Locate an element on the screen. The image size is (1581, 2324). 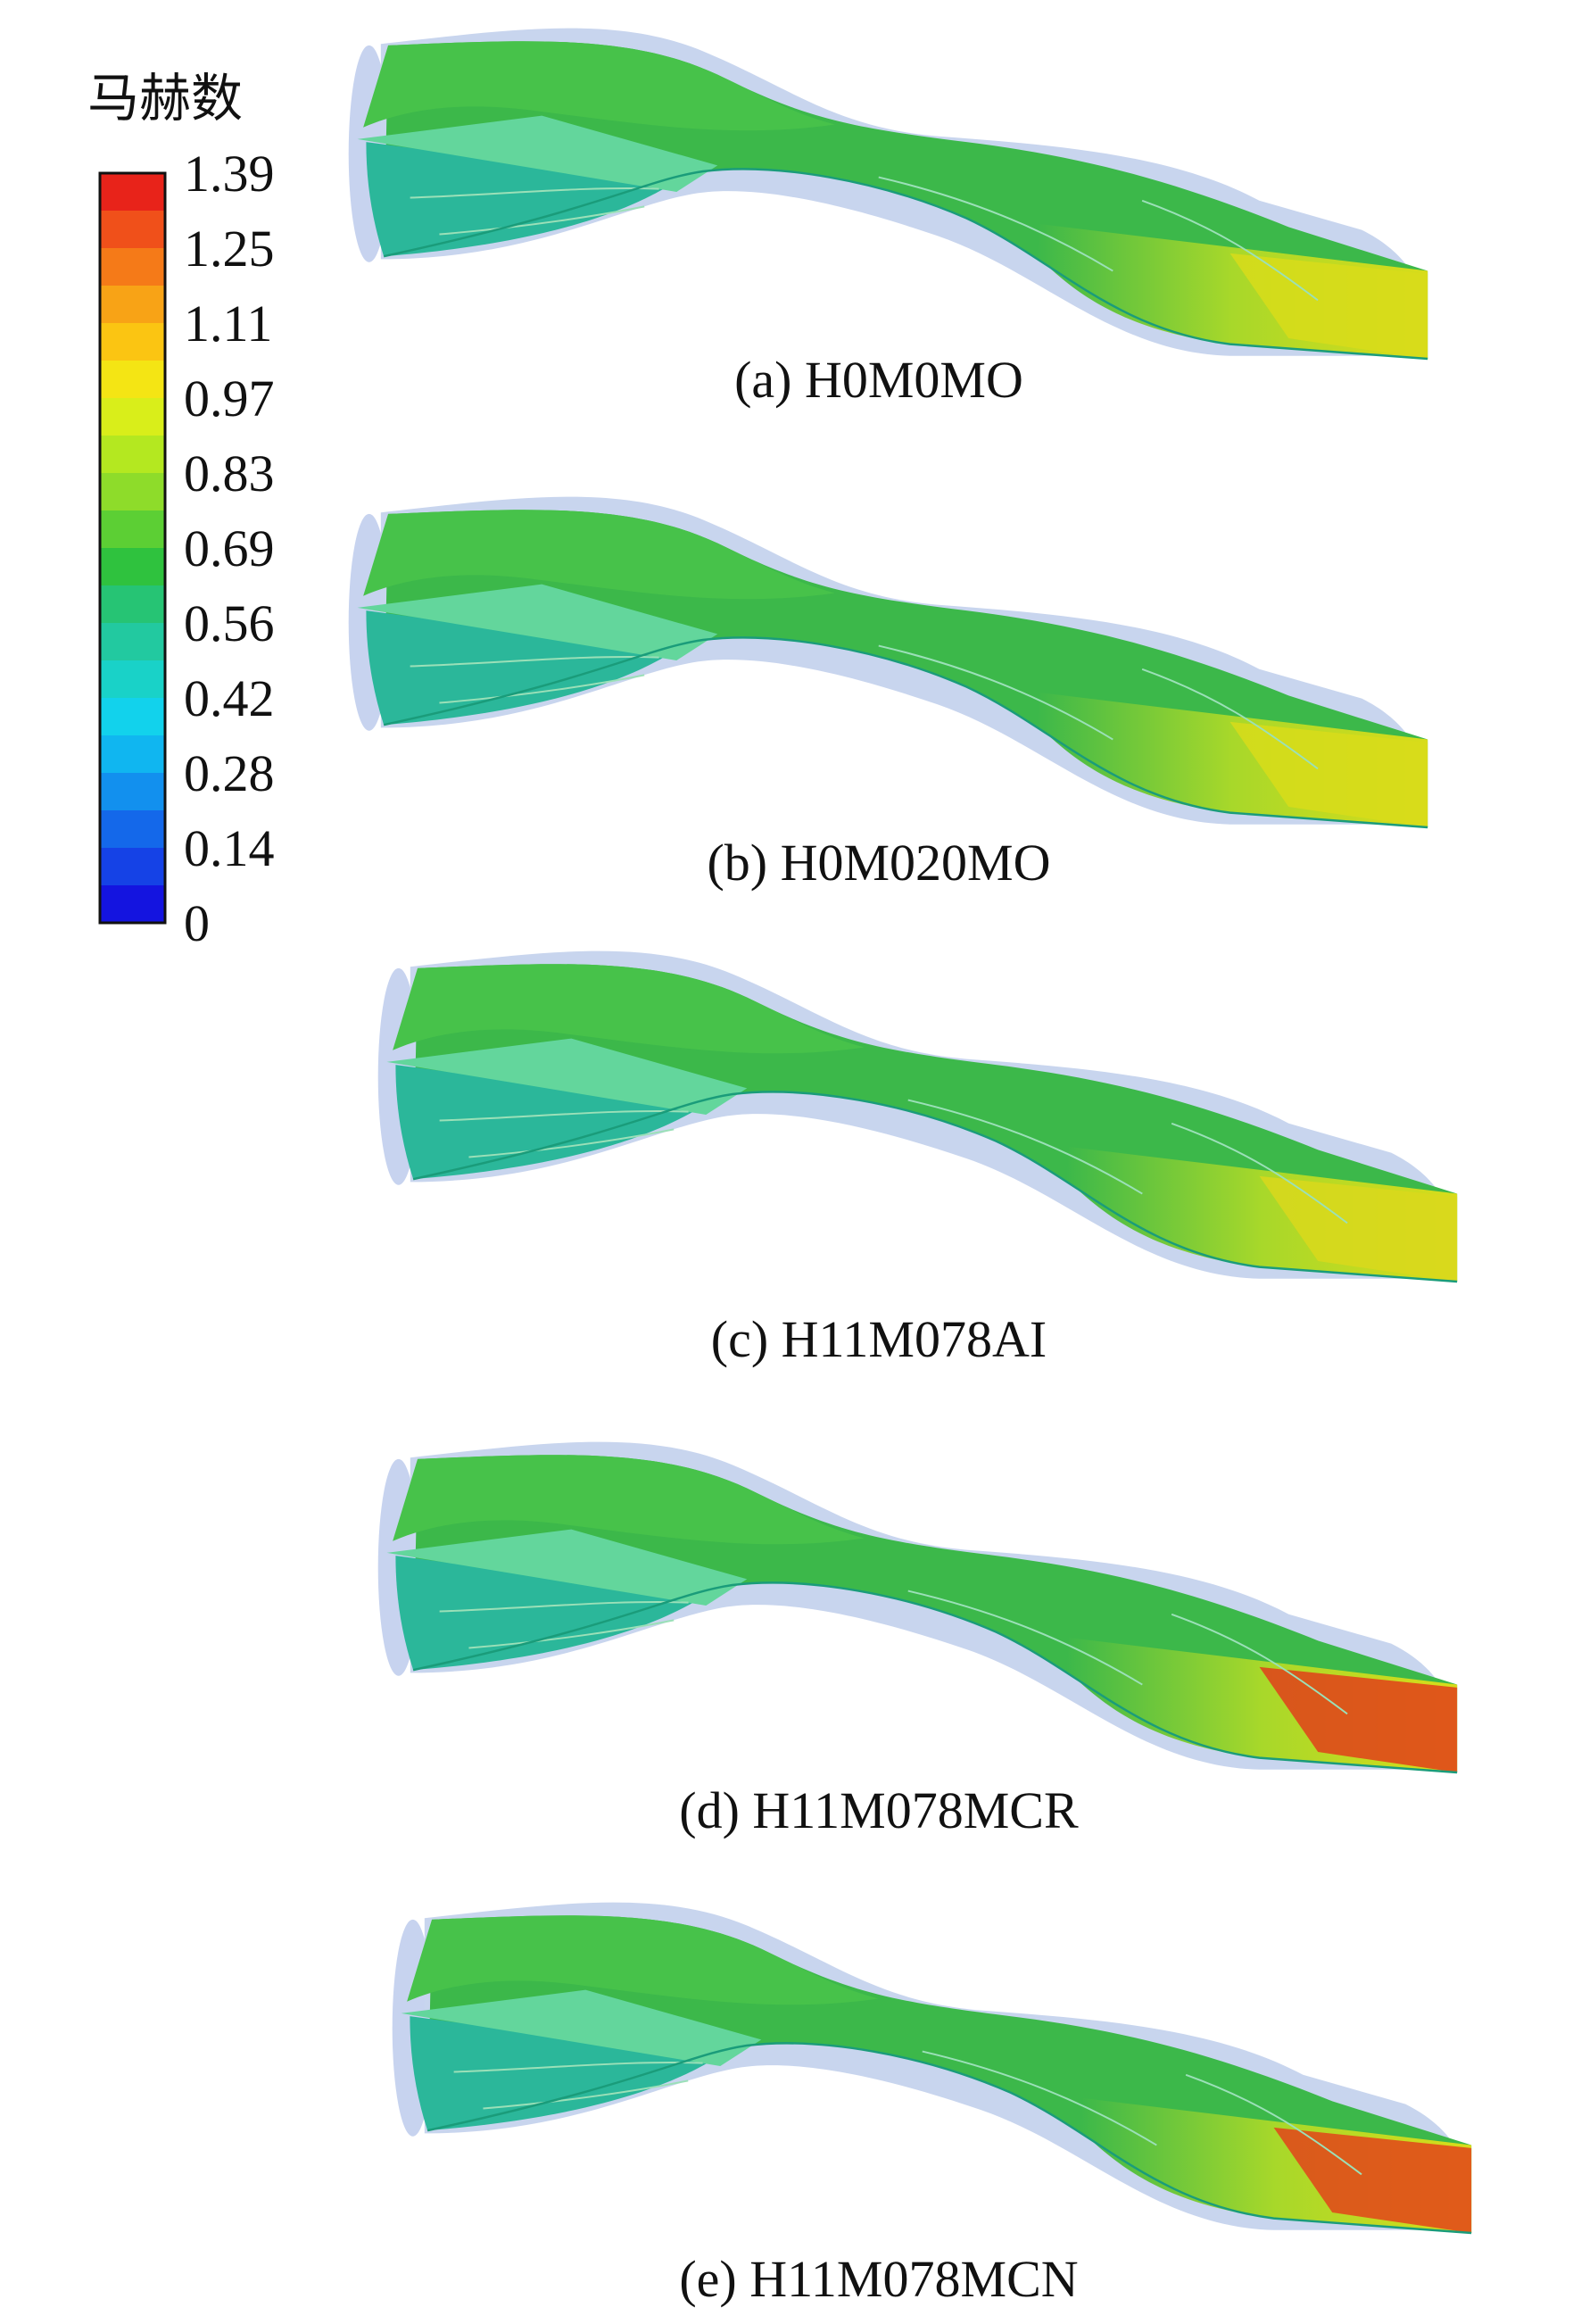
colorbar-label: 1.11 is located at coordinates (228, 324).